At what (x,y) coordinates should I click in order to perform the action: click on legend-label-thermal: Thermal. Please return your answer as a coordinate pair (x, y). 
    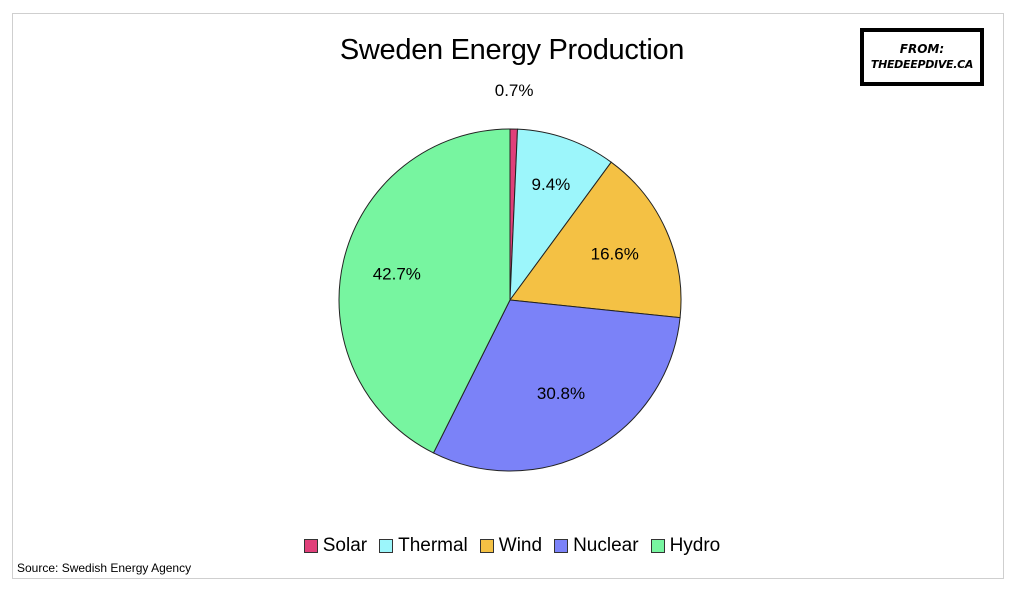
    Looking at the image, I should click on (433, 545).